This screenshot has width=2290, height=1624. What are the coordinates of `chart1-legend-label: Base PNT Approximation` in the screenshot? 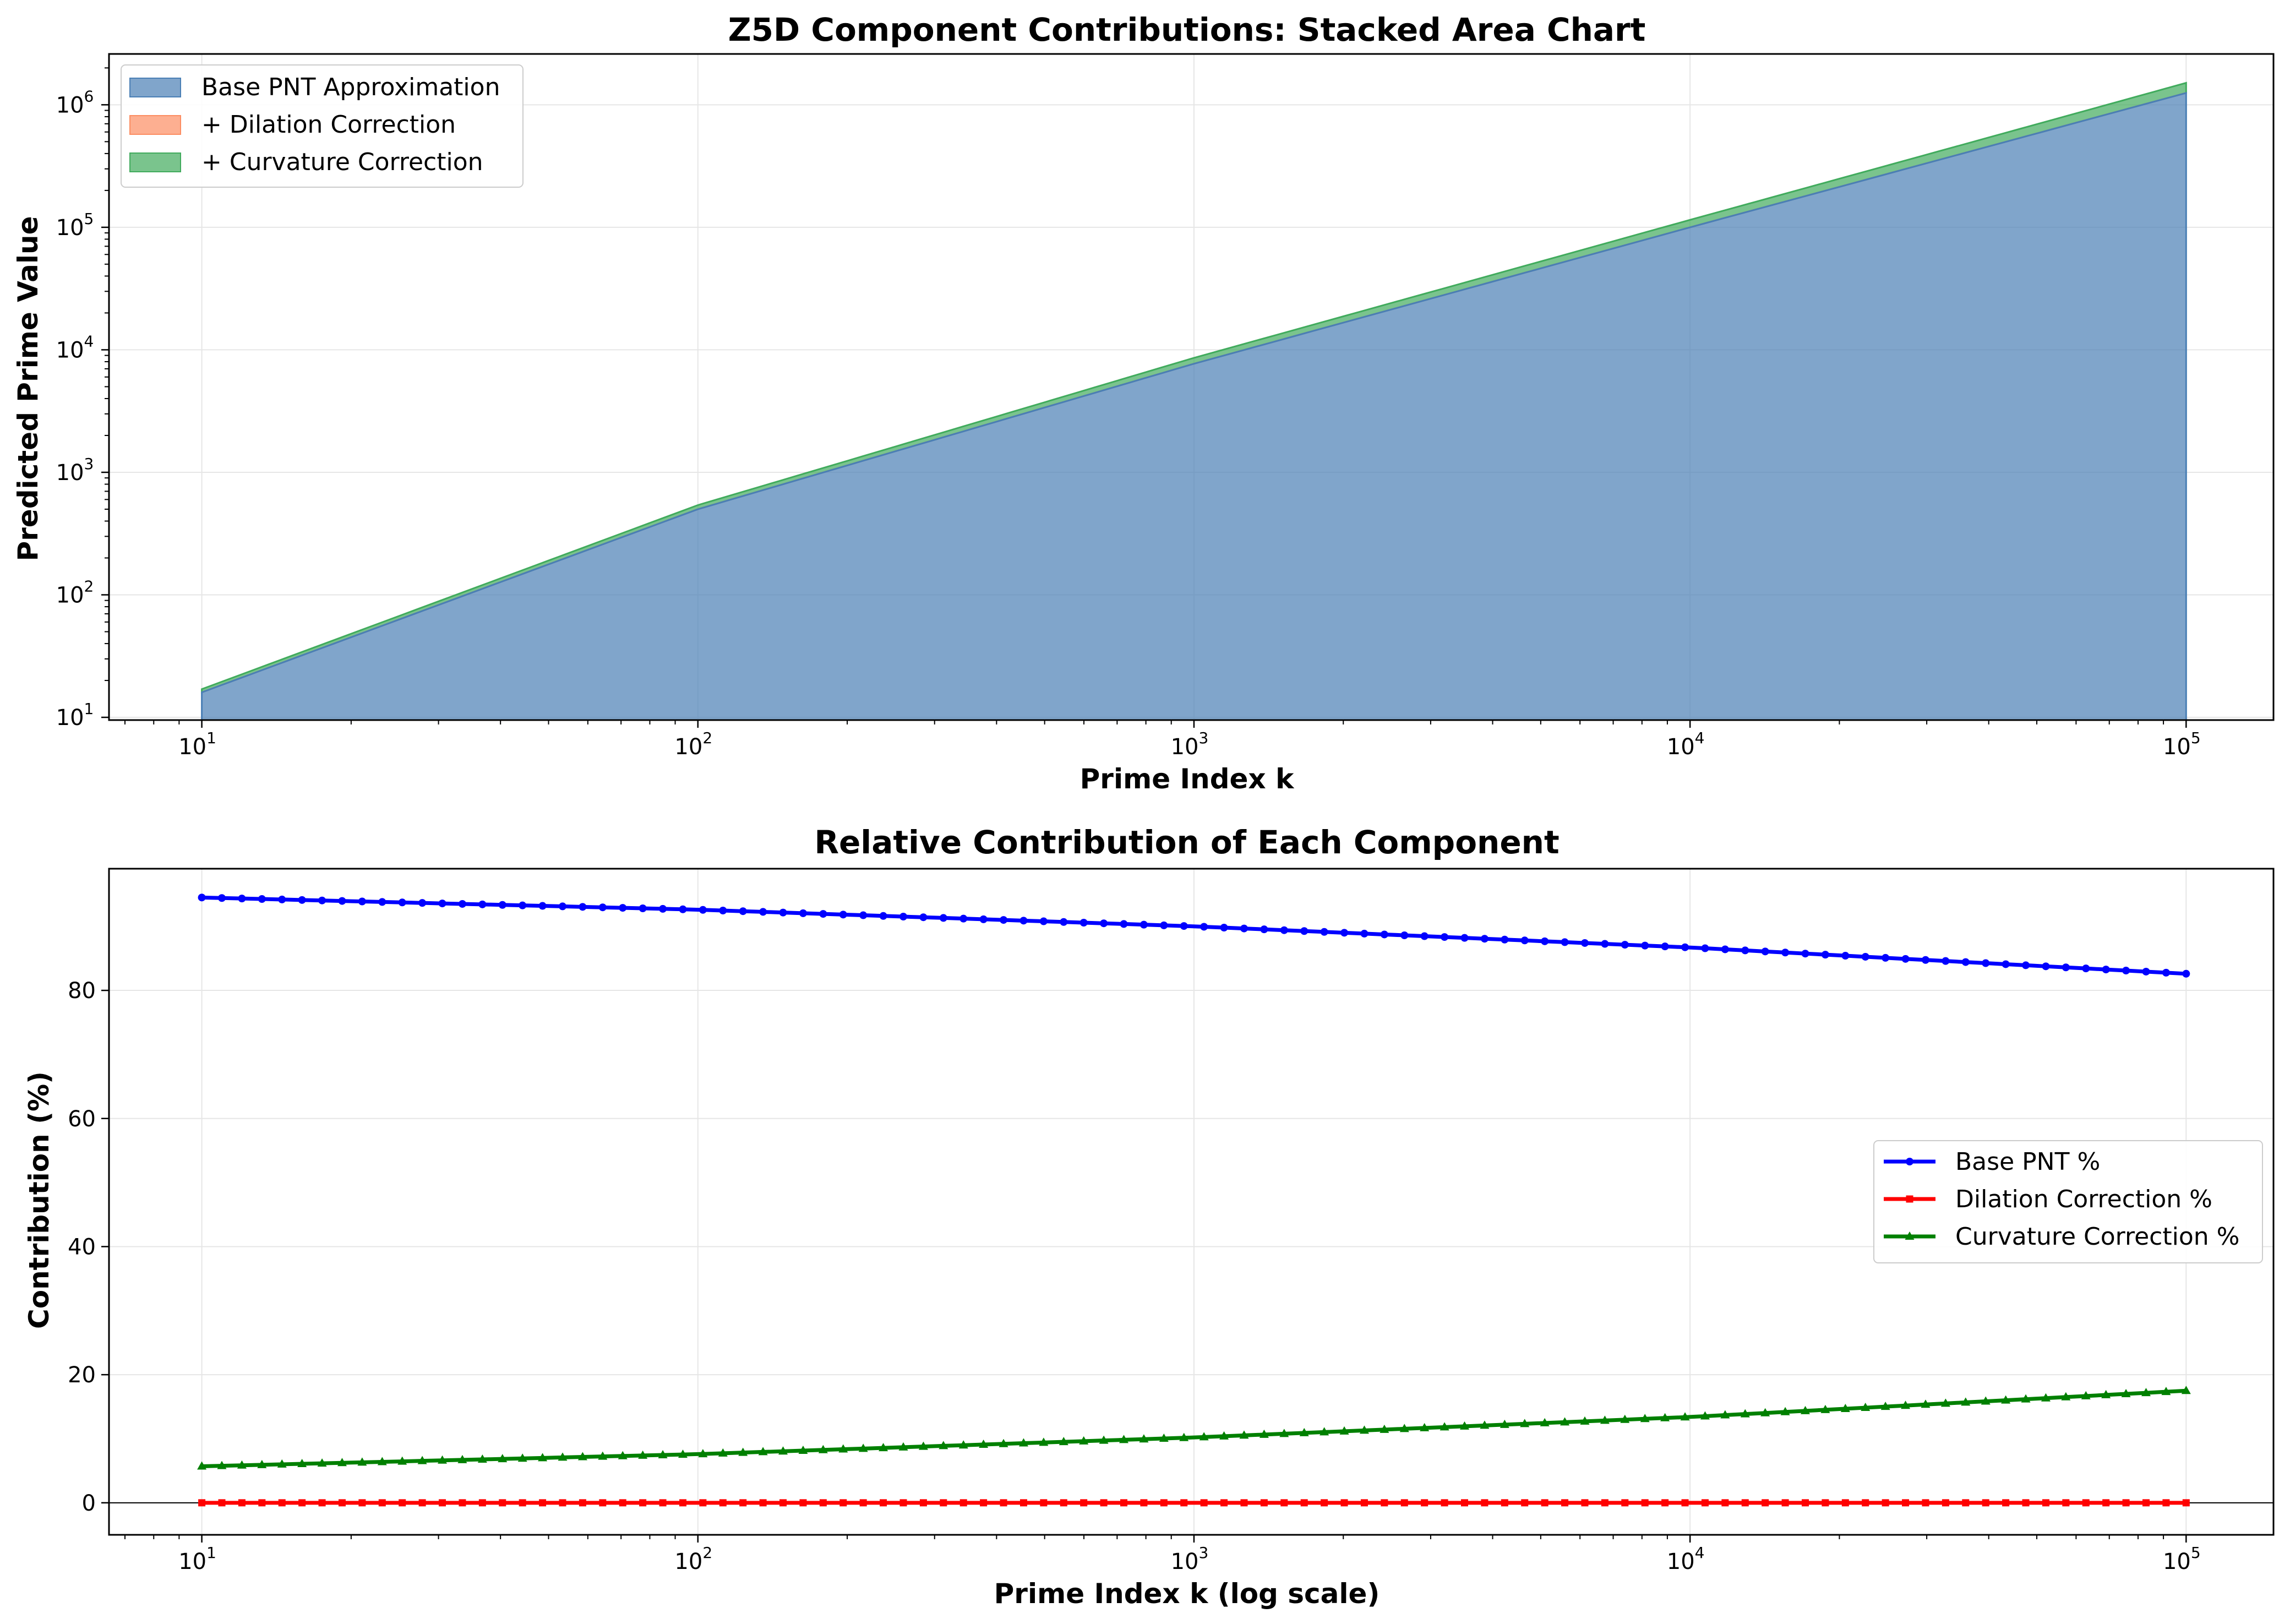 It's located at (350, 87).